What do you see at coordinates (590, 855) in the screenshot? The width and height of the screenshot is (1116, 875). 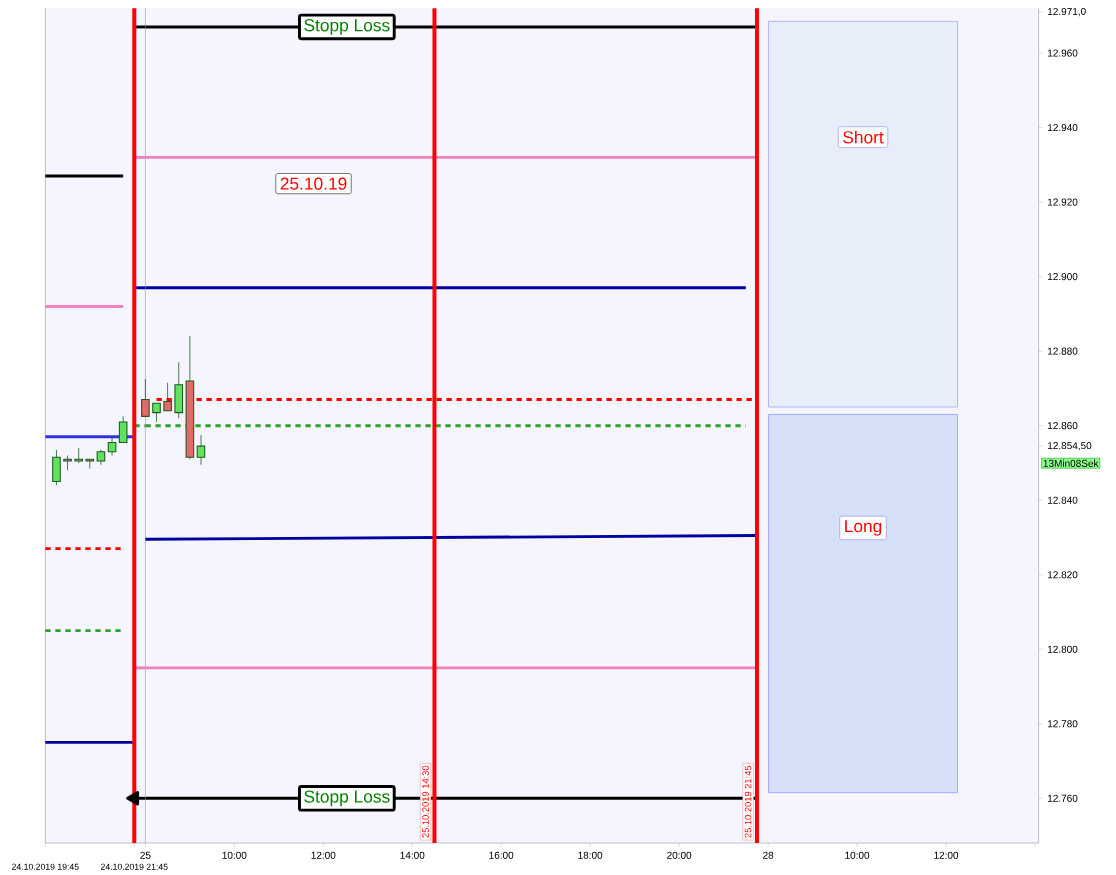 I see `x-tick-label: 18:00` at bounding box center [590, 855].